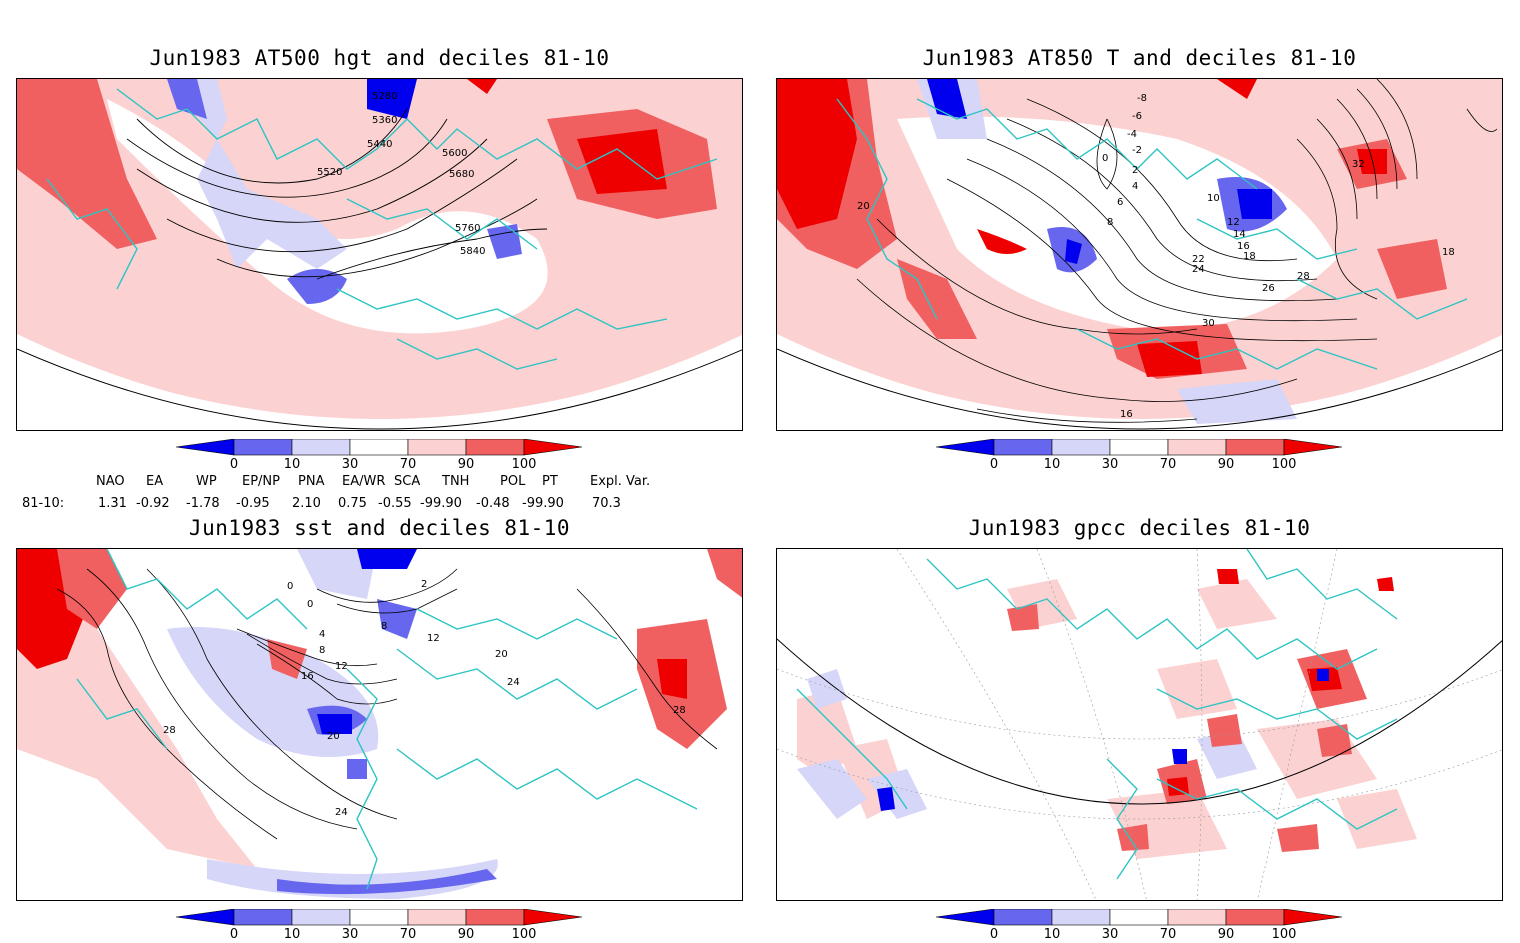 The width and height of the screenshot is (1520, 943). What do you see at coordinates (1213, 198) in the screenshot?
I see `contour-label: 10` at bounding box center [1213, 198].